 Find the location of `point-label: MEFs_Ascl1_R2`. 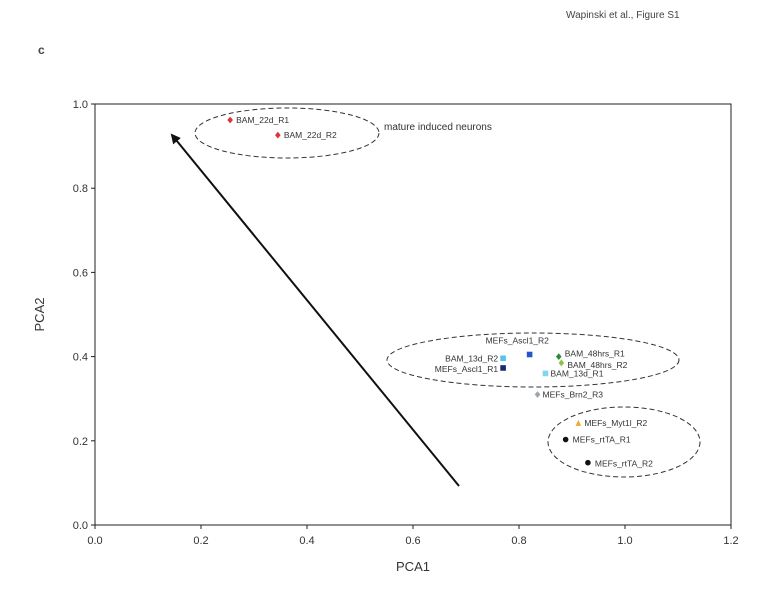

point-label: MEFs_Ascl1_R2 is located at coordinates (518, 340).